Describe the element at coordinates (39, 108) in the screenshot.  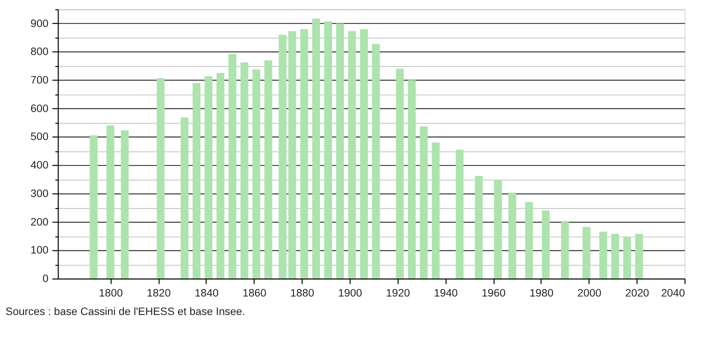
I see `y-tick-label: 600` at that location.